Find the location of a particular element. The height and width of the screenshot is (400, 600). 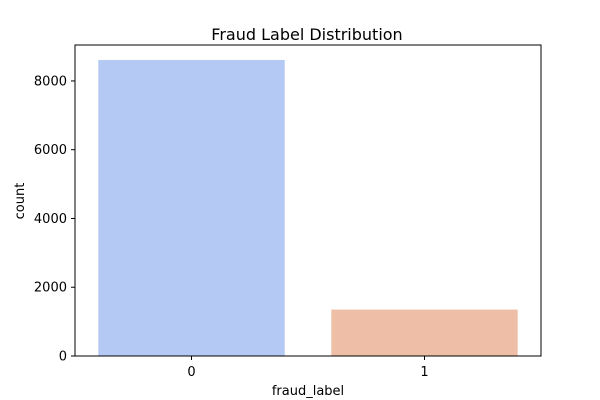

y-tick-label: 6000 is located at coordinates (50, 150).